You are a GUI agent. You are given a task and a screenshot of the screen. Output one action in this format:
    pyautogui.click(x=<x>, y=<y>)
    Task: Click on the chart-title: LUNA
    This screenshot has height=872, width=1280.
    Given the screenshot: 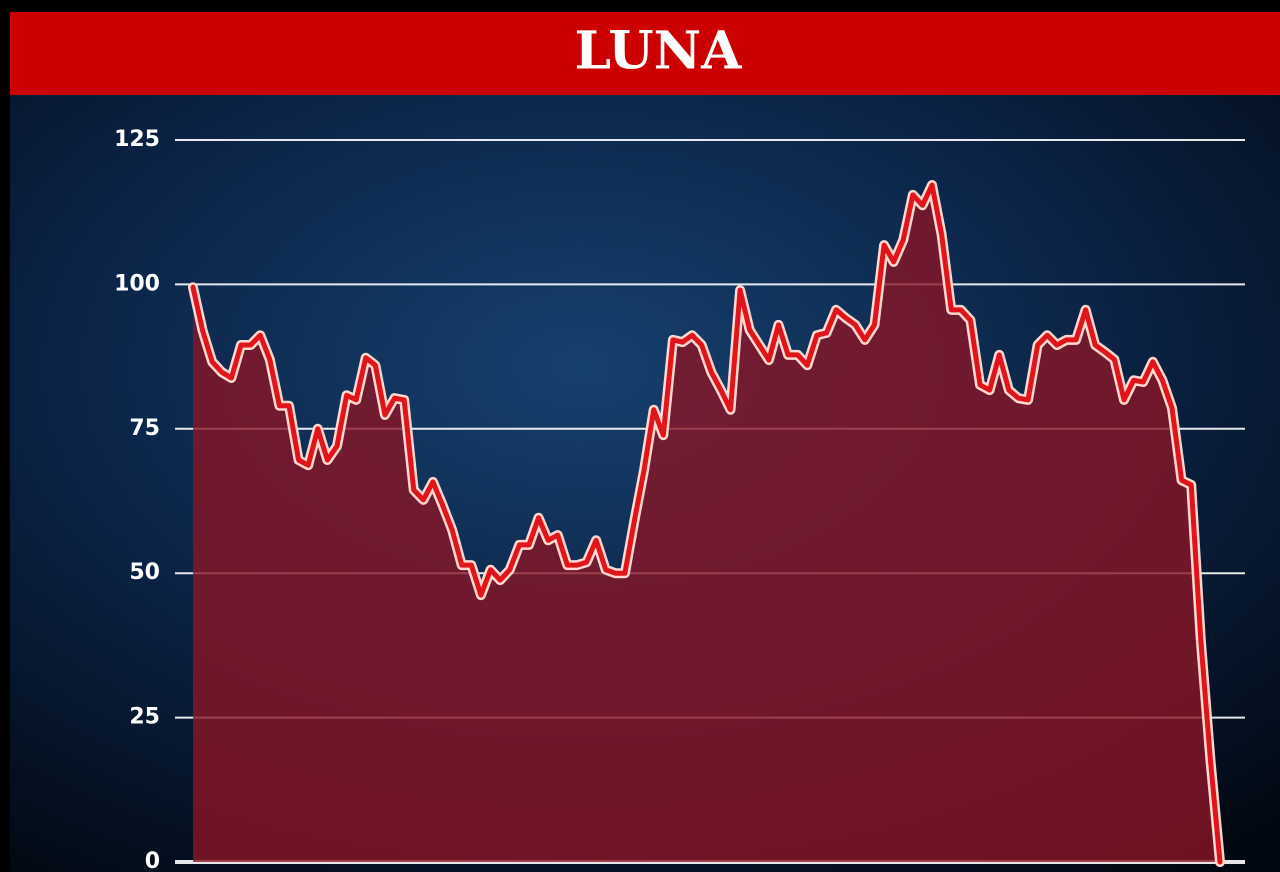 What is the action you would take?
    pyautogui.click(x=659, y=51)
    